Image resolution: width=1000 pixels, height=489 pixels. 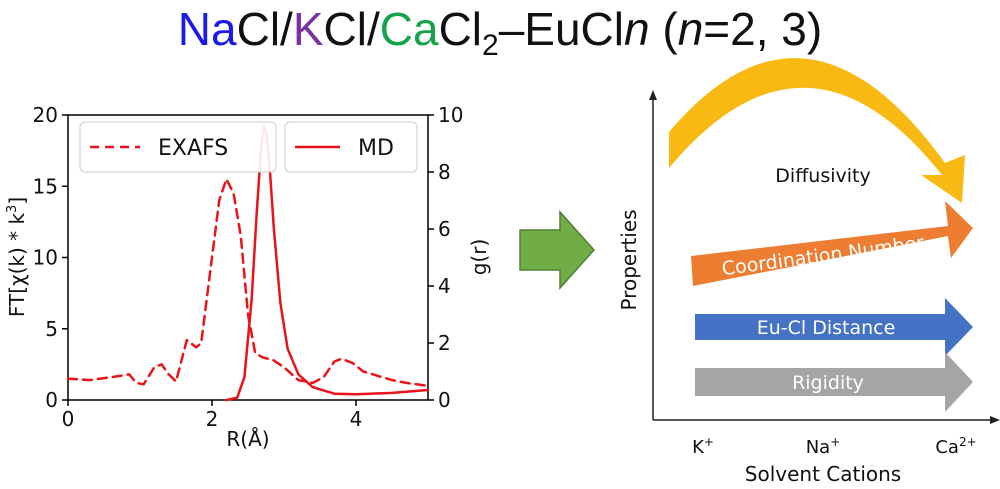 What do you see at coordinates (51, 329) in the screenshot?
I see `y-tick-label: 5` at bounding box center [51, 329].